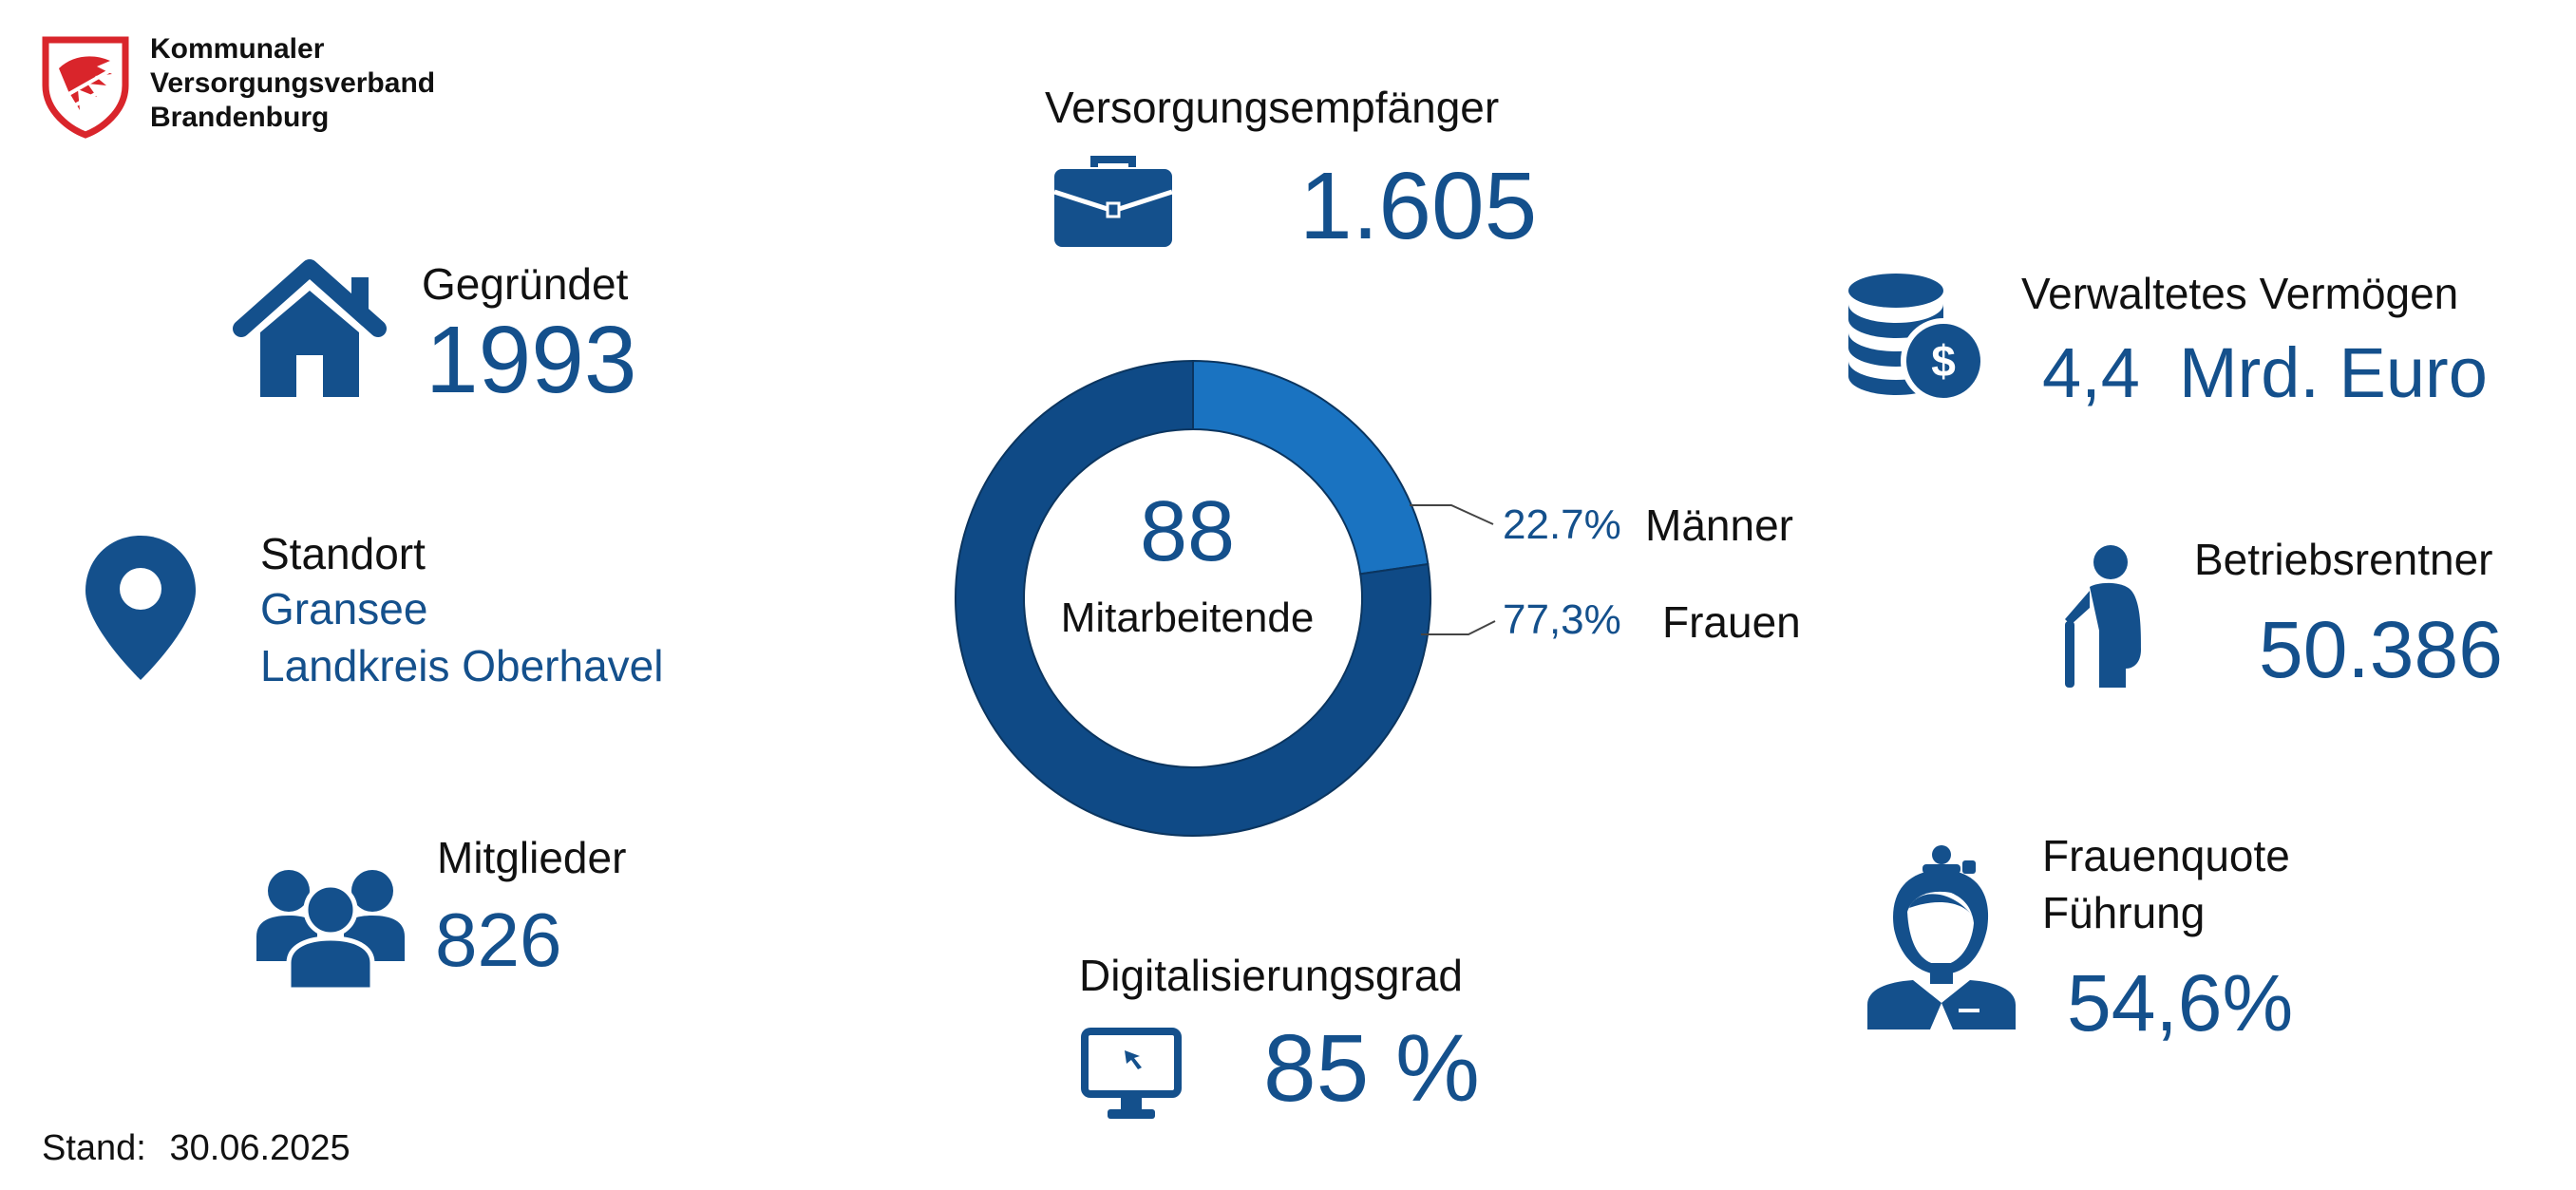 The width and height of the screenshot is (2576, 1190). What do you see at coordinates (2124, 912) in the screenshot?
I see `women-quota-label-2: Führung` at bounding box center [2124, 912].